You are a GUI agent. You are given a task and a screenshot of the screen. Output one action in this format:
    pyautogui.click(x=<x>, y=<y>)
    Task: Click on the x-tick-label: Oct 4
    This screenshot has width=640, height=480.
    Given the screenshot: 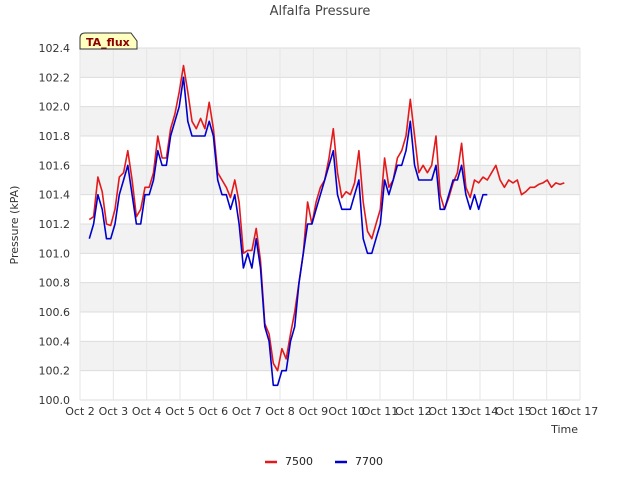 What is the action you would take?
    pyautogui.click(x=147, y=411)
    